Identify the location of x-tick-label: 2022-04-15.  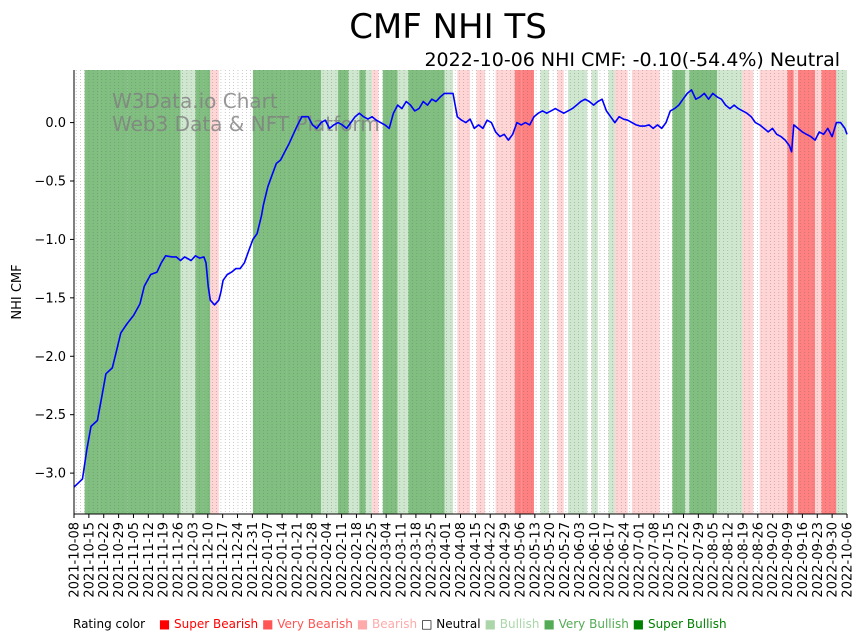
(476, 560).